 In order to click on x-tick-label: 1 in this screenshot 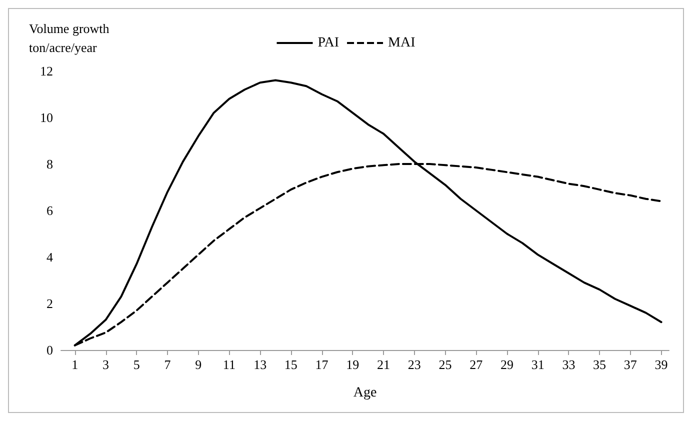, I will do `click(75, 364)`.